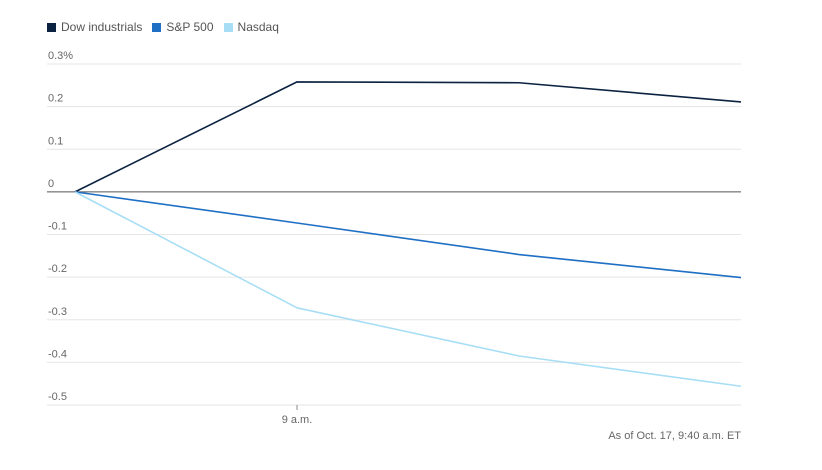  I want to click on y-tick-label: 0.2, so click(55, 99).